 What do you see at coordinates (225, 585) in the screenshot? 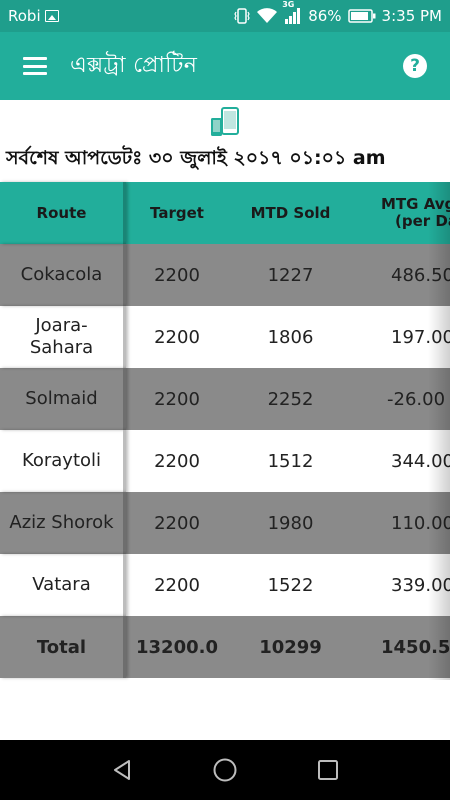
I see `table-row: Vatara 2200 1522 339.00` at bounding box center [225, 585].